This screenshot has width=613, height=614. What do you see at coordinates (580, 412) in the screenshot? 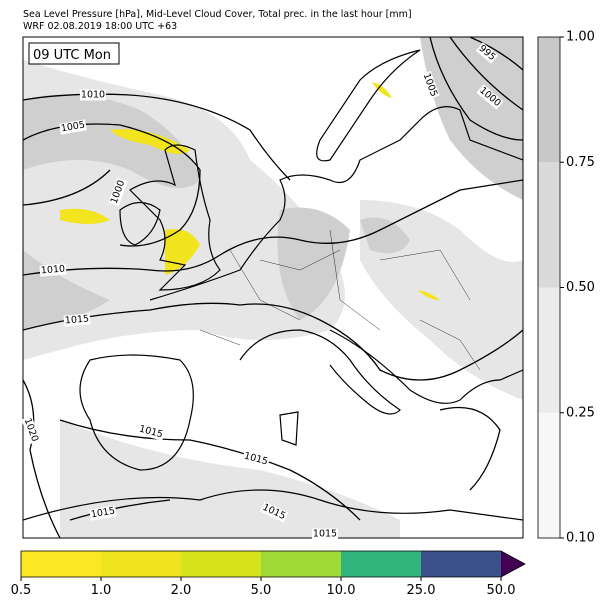
I see `colorbar-tick-label: 0.25` at bounding box center [580, 412].